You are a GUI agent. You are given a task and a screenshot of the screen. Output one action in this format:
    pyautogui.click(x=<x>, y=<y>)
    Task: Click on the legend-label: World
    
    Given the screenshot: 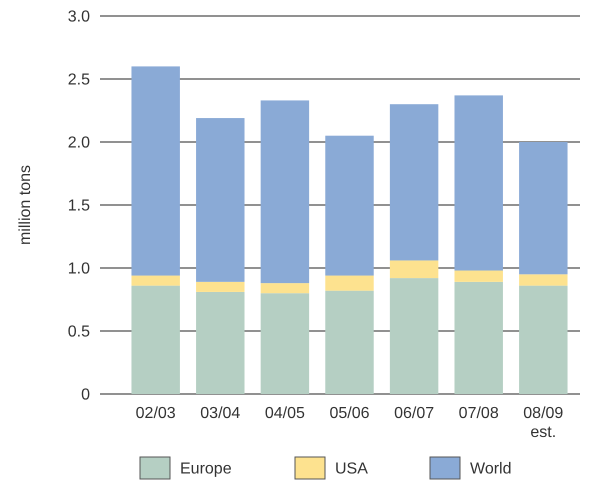 What is the action you would take?
    pyautogui.click(x=491, y=469)
    